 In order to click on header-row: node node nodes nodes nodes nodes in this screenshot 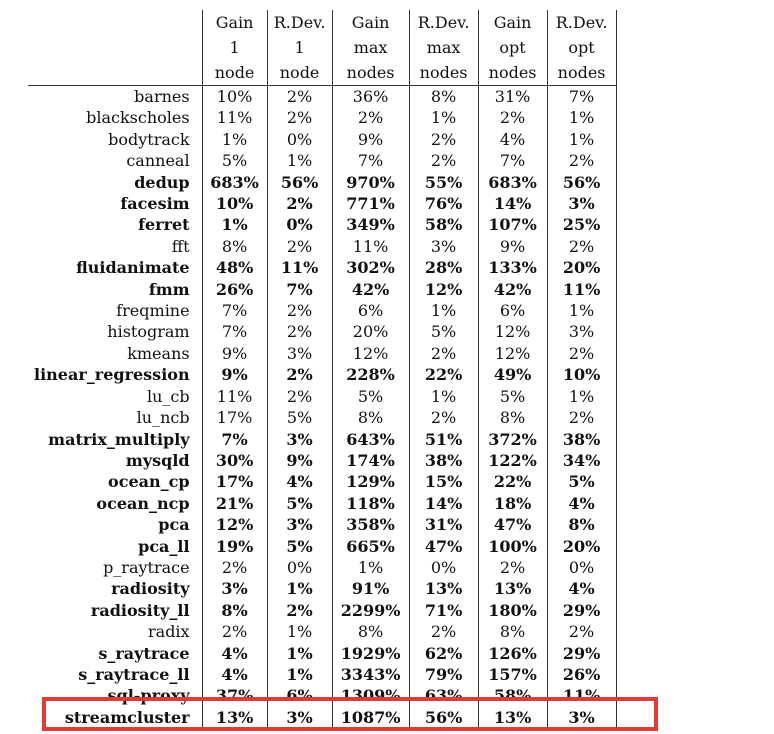, I will do `click(322, 73)`.